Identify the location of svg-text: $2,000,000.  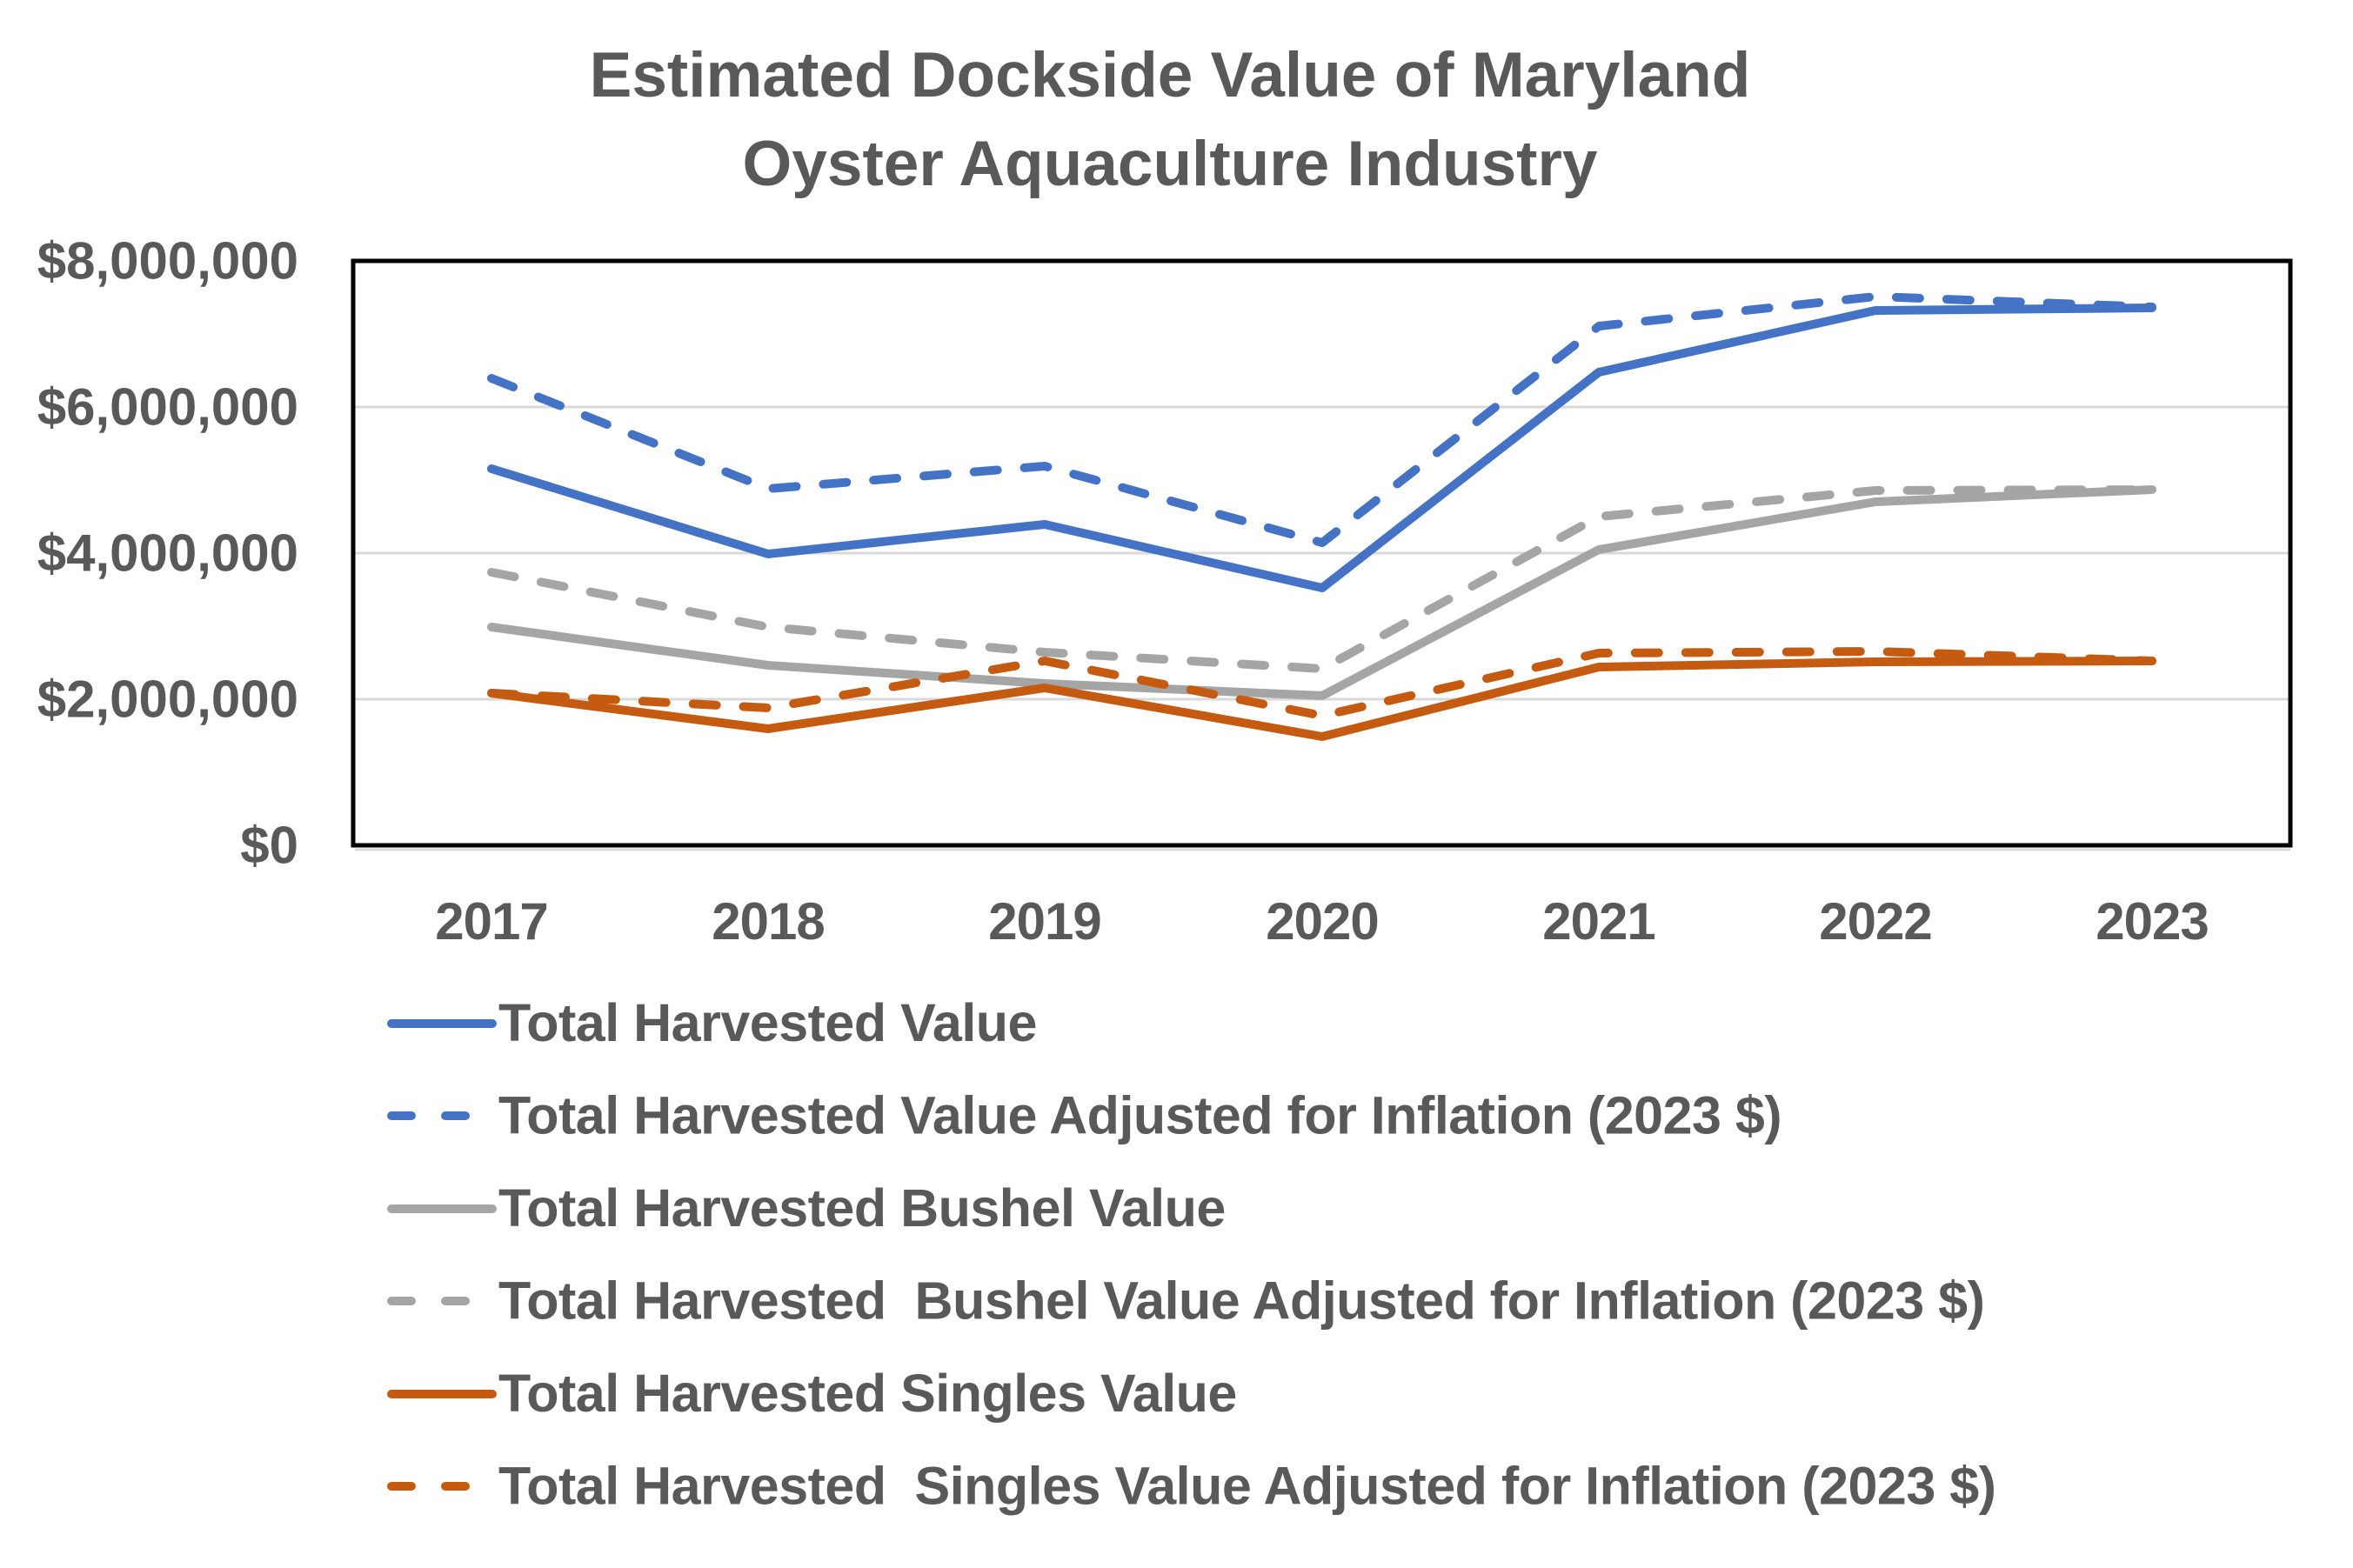
(167, 700).